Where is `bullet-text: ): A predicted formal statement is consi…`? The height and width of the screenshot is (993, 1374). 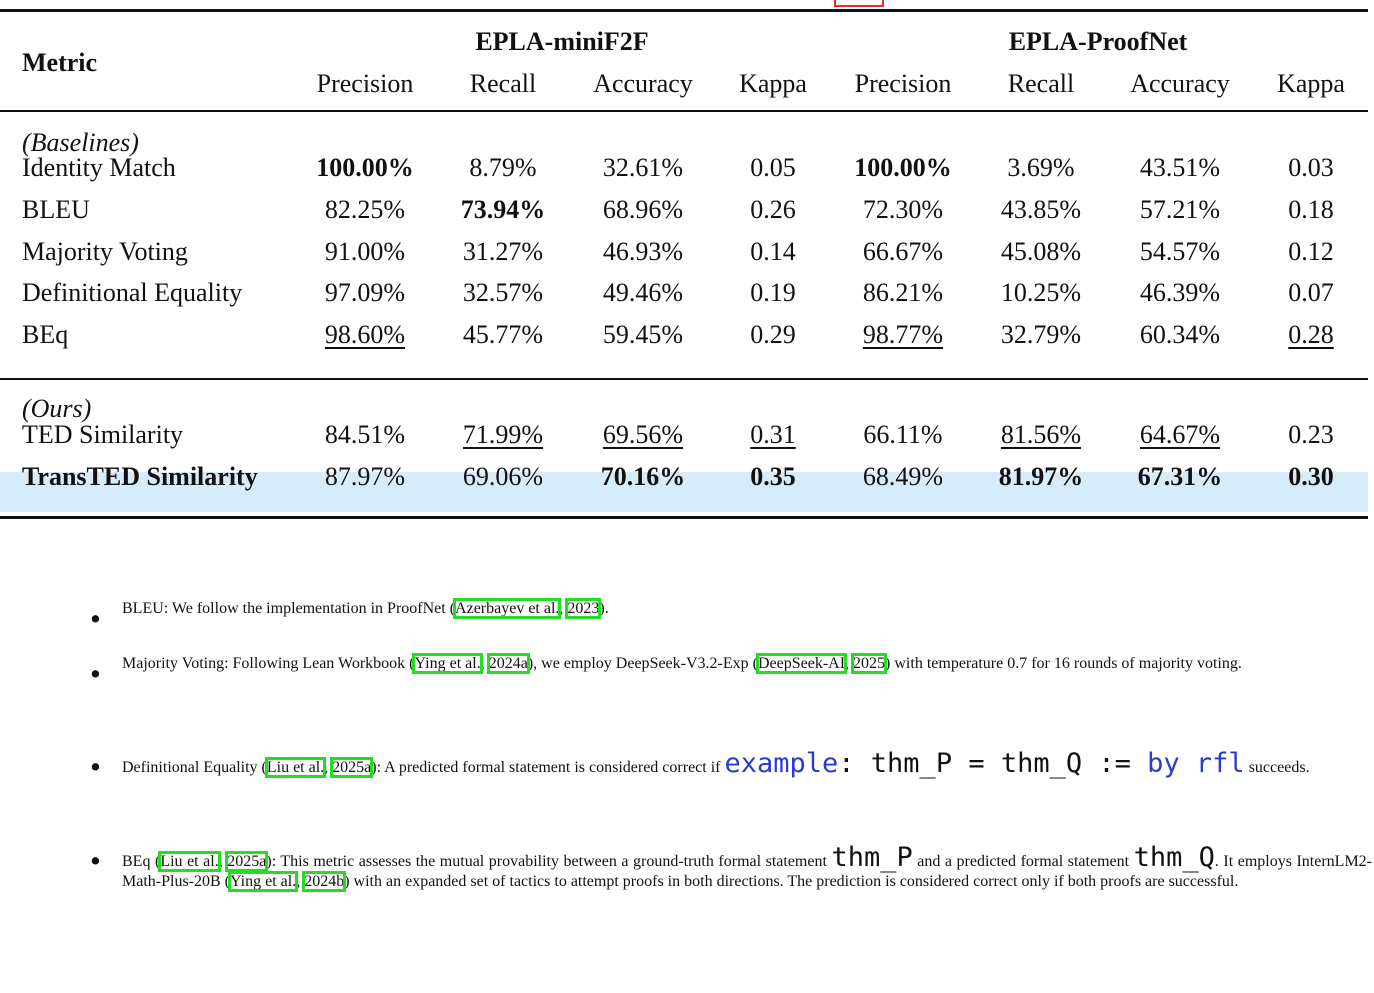
bullet-text: ): A predicted formal statement is consi… is located at coordinates (547, 767).